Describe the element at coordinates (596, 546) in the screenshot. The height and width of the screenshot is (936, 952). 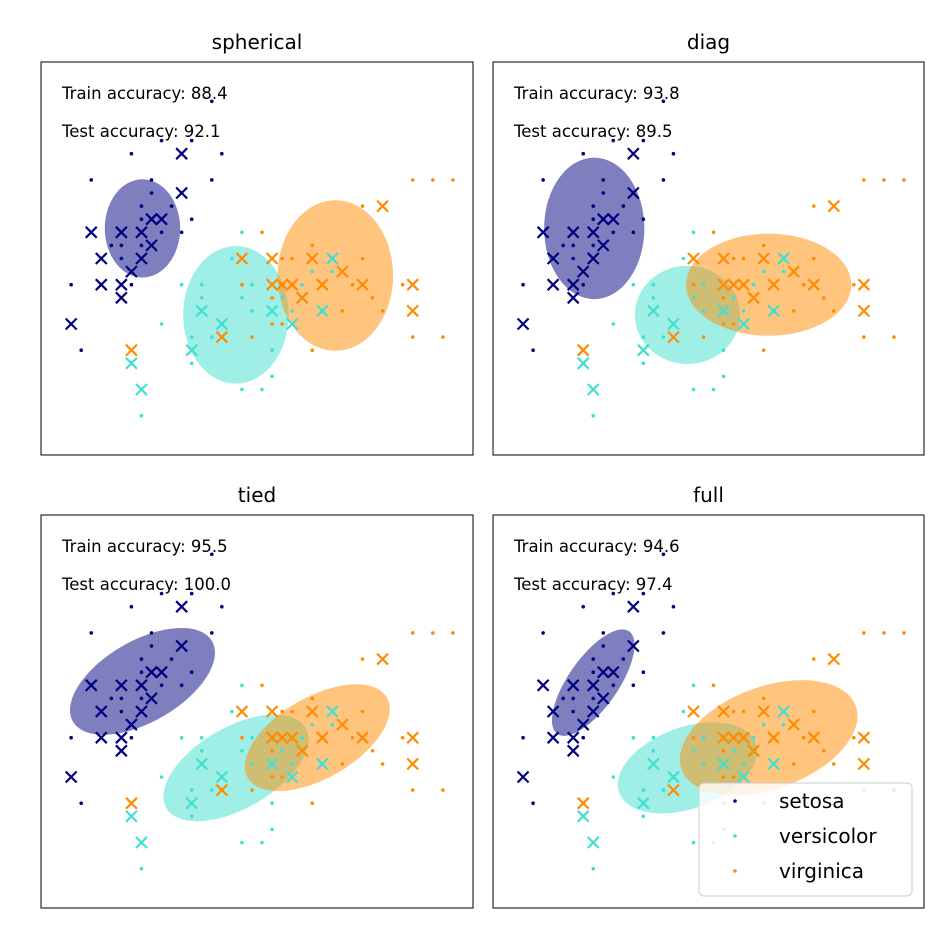
I see `train-accuracy-label: Train accuracy: 94.6` at that location.